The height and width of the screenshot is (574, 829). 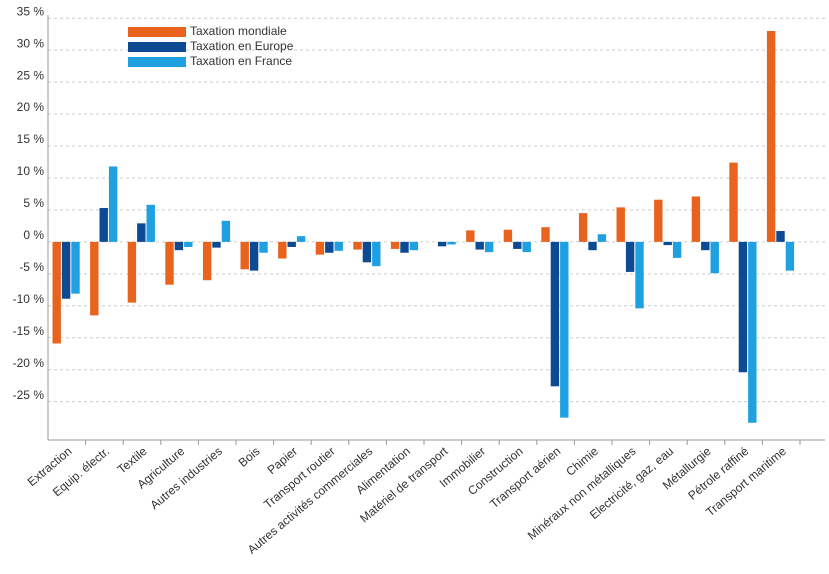 What do you see at coordinates (31, 11) in the screenshot?
I see `y-tick-label: 35 %` at bounding box center [31, 11].